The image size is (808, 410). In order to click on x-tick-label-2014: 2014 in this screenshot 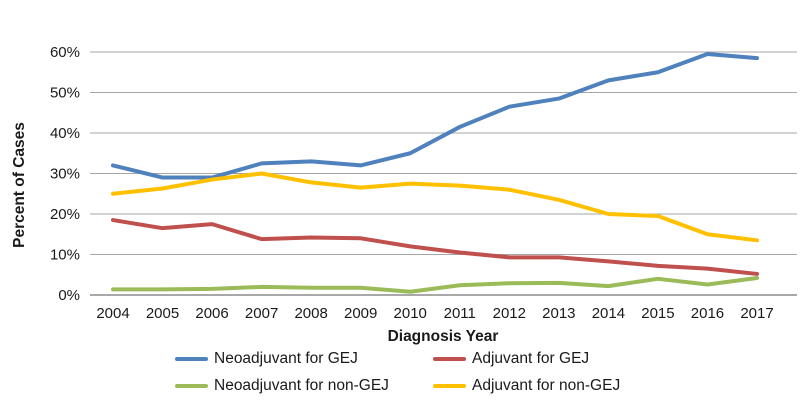, I will do `click(608, 313)`.